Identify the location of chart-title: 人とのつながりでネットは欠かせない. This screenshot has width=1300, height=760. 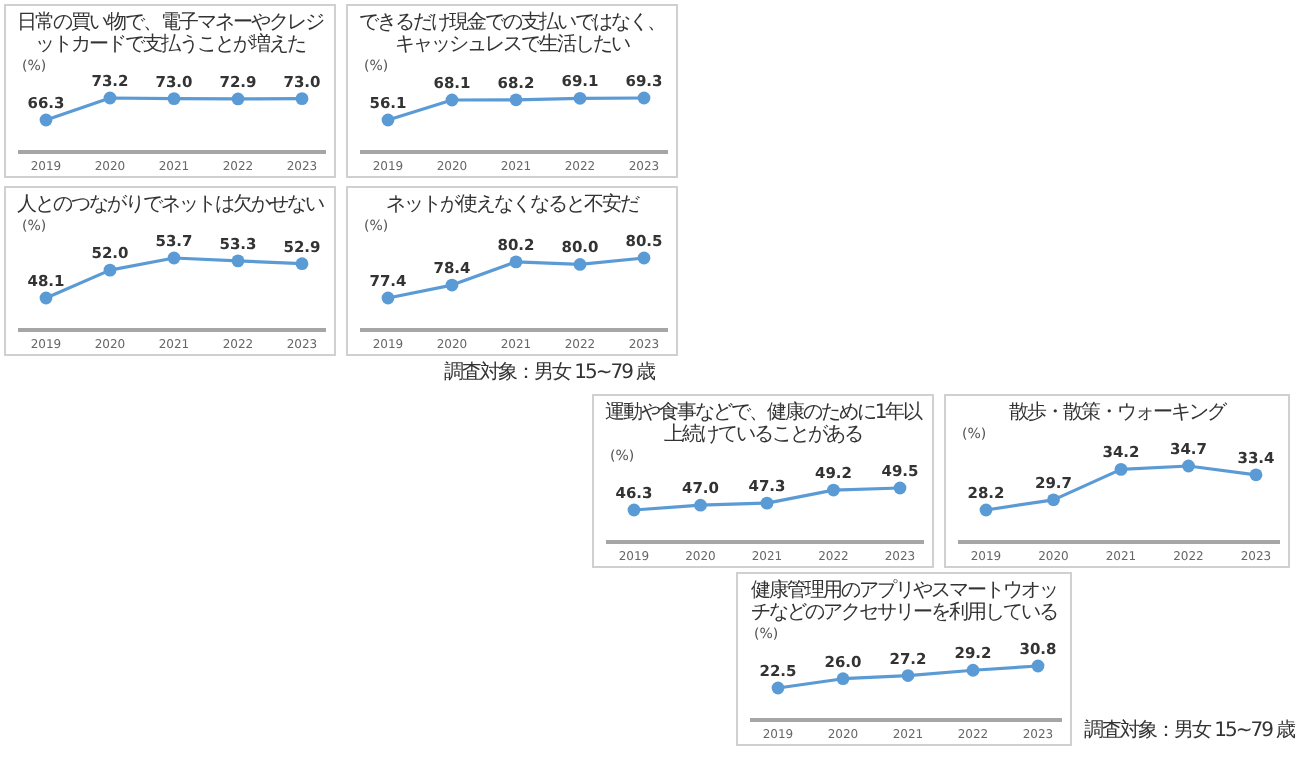
(170, 205).